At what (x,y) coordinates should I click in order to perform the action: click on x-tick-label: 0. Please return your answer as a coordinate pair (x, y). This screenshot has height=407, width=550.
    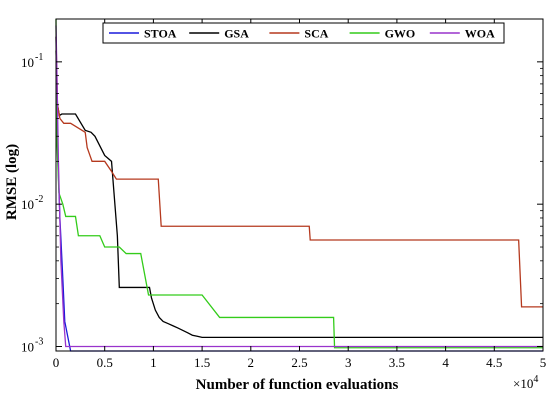
    Looking at the image, I should click on (56, 362).